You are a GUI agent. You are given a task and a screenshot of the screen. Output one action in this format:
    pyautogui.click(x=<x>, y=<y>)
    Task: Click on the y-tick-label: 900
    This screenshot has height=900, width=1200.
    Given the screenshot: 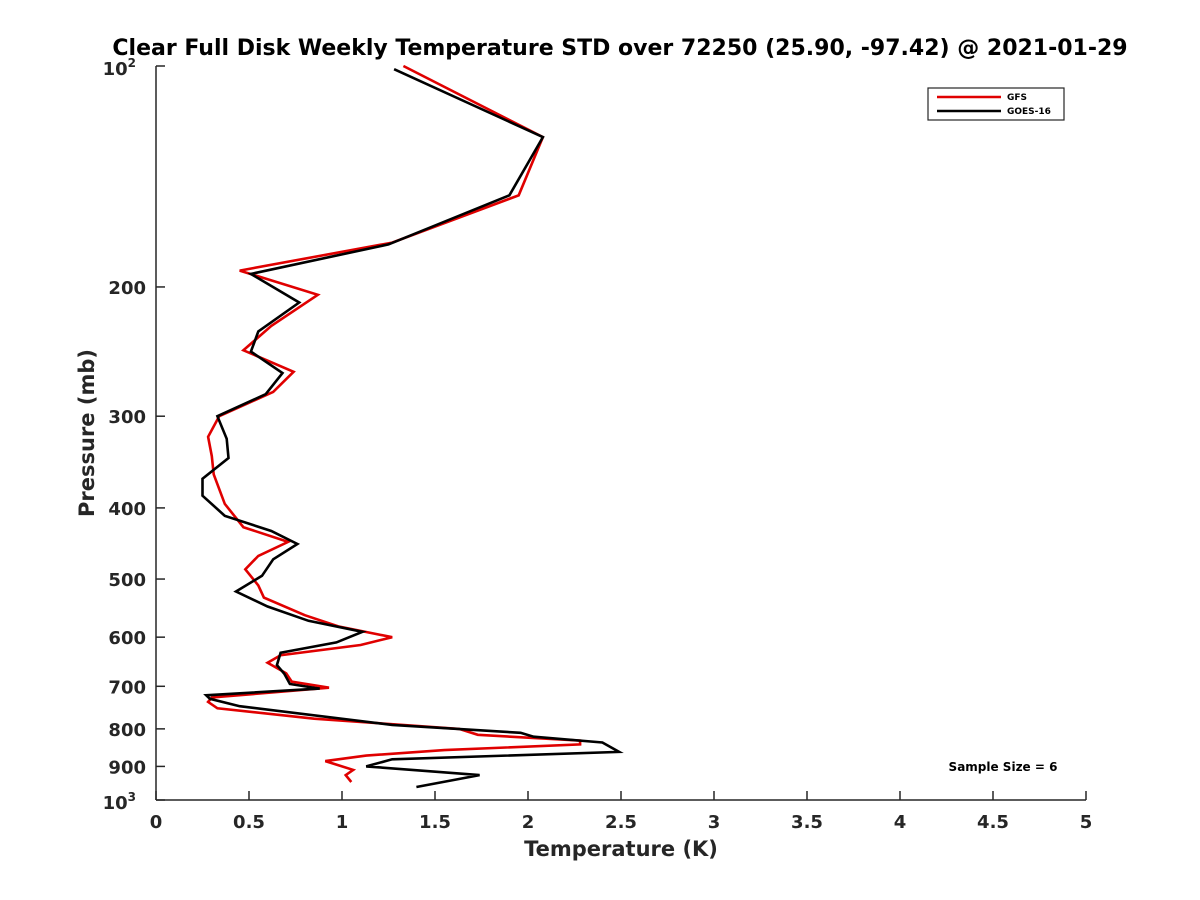 What is the action you would take?
    pyautogui.click(x=127, y=767)
    